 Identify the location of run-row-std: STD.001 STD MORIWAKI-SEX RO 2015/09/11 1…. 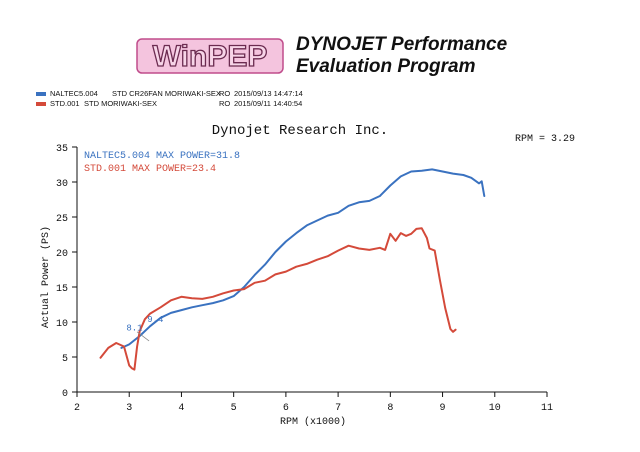
(169, 104).